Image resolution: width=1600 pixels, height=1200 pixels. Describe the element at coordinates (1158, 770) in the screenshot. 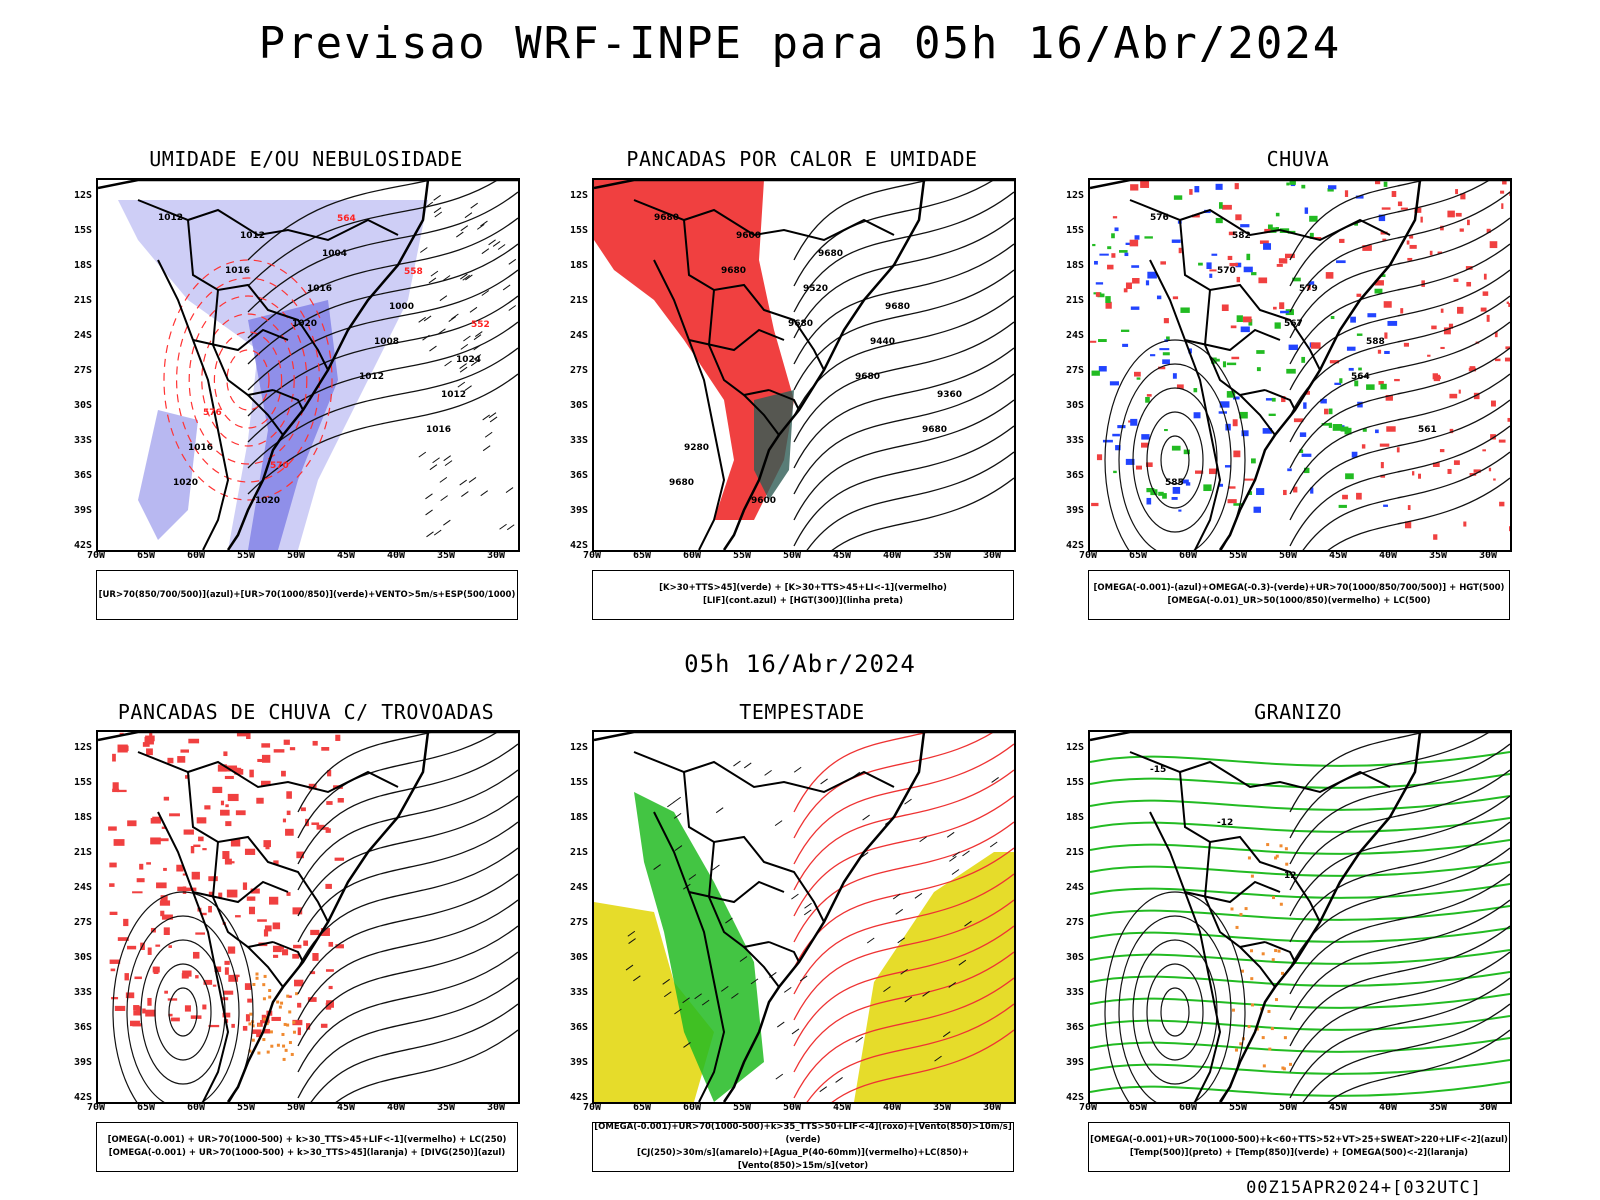

I see `contour-label: -15` at that location.